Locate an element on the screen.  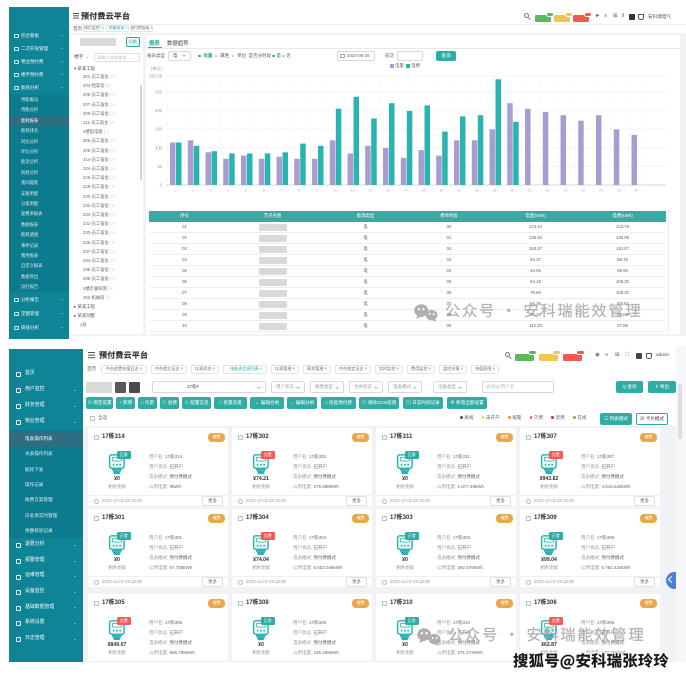
svg-text: 14 is located at coordinates (406, 191).